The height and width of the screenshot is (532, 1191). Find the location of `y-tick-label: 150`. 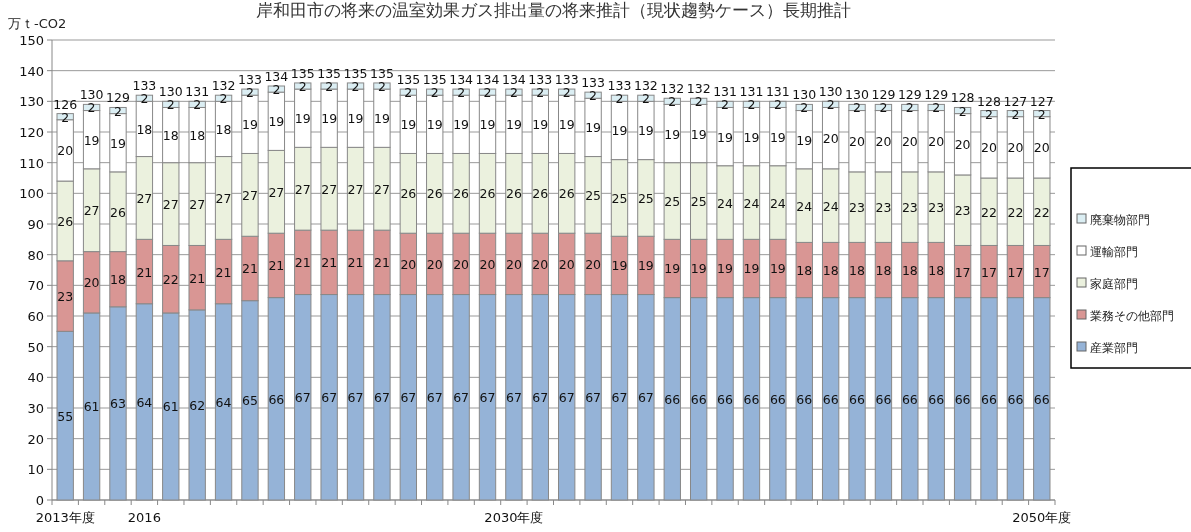

y-tick-label: 150 is located at coordinates (31, 40).